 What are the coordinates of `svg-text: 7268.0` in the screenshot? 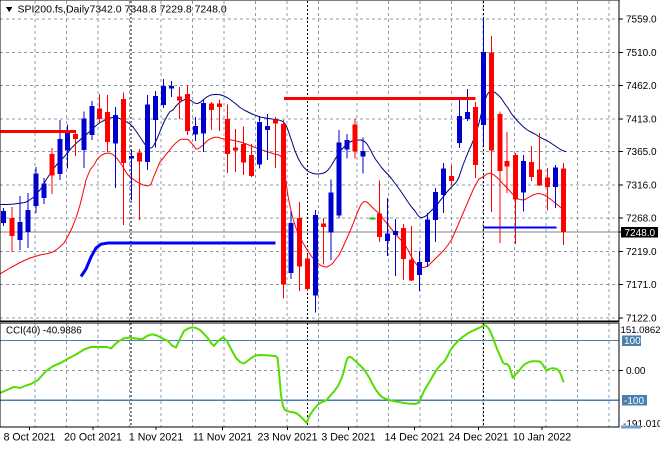 It's located at (641, 219).